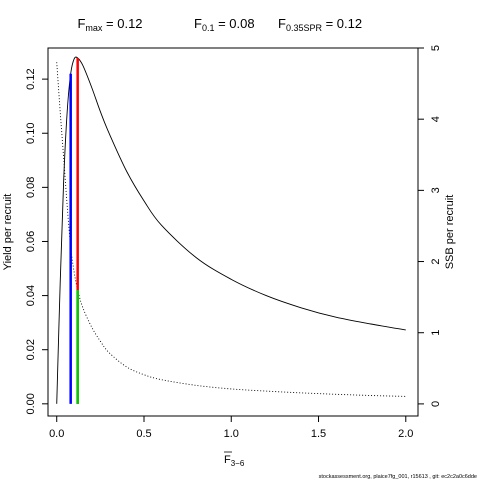  What do you see at coordinates (31, 295) in the screenshot?
I see `y-tick-label-left: 0.04` at bounding box center [31, 295].